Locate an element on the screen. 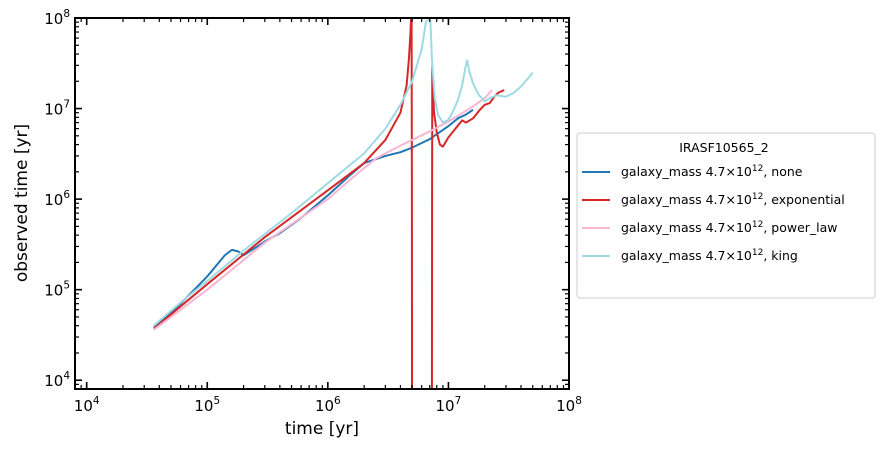  y-tick-label: 10⁸ is located at coordinates (57, 18).